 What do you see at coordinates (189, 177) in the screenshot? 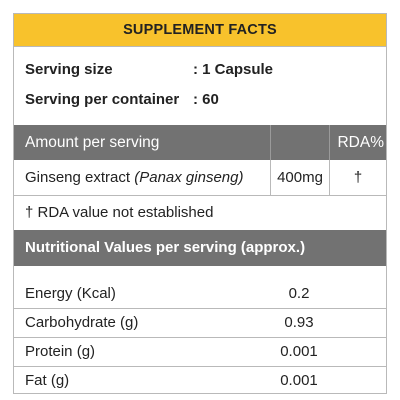
I see `ingredient-latin-name: (Panax ginseng)` at bounding box center [189, 177].